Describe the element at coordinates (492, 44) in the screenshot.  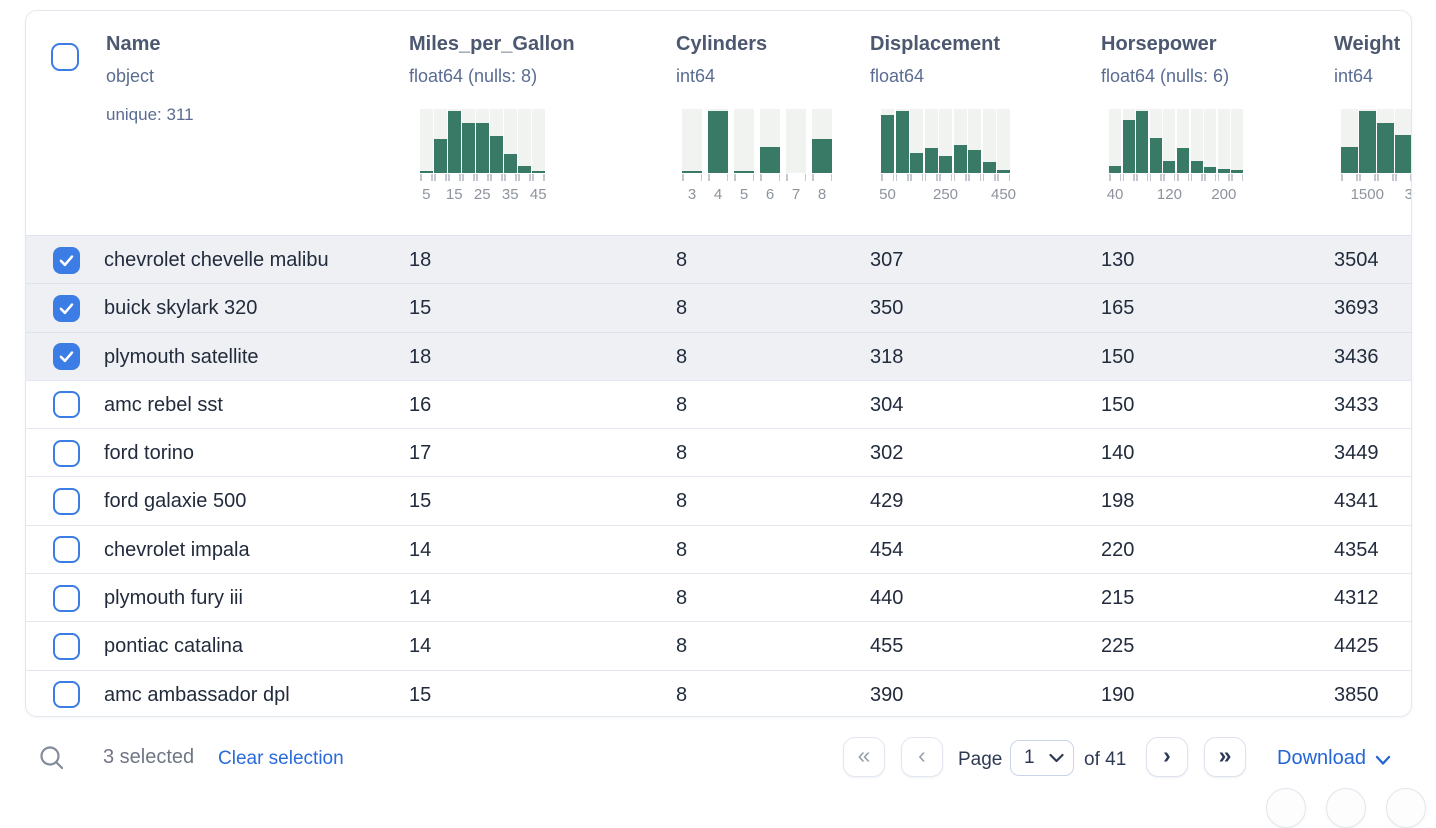
I see `column-title: Miles_per_Gallon` at that location.